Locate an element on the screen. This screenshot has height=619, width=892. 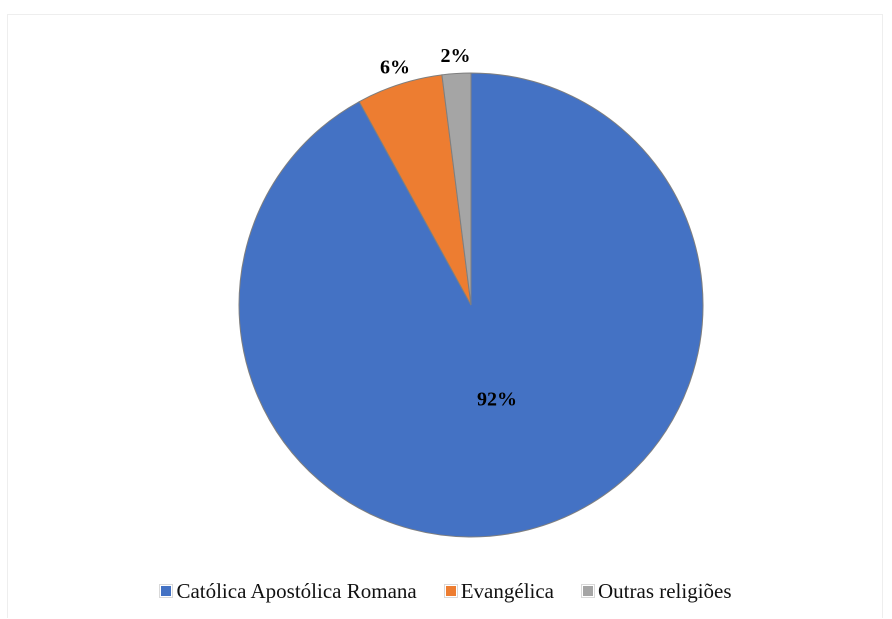
pie-slice-outras is located at coordinates (456, 189).